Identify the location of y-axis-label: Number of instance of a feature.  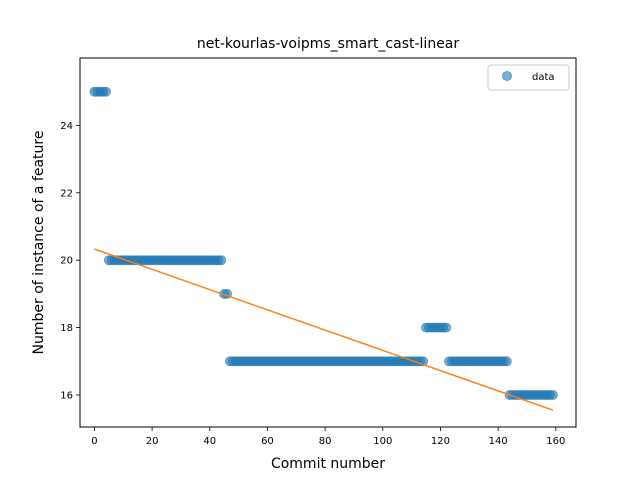
(39, 243).